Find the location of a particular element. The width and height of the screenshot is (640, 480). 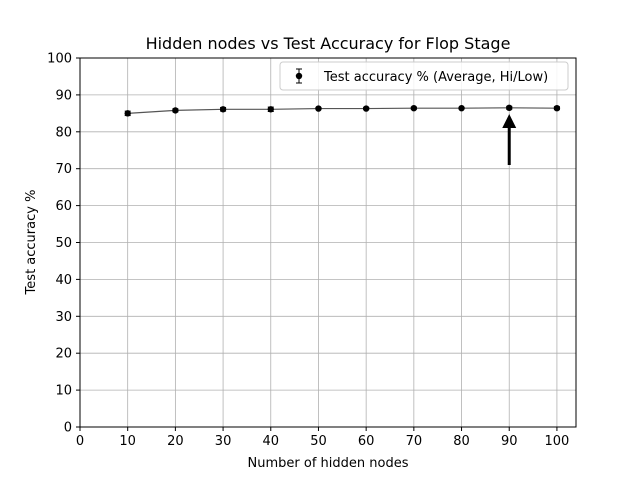

y-tick-label: 70 is located at coordinates (63, 169).